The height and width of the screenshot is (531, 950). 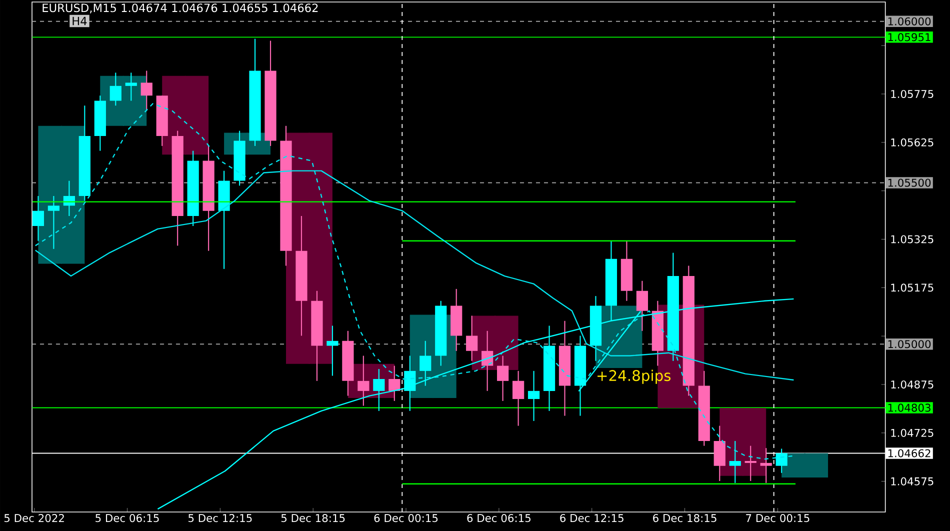 What do you see at coordinates (684, 518) in the screenshot?
I see `x-tick-label: 6 Dec 18:15` at bounding box center [684, 518].